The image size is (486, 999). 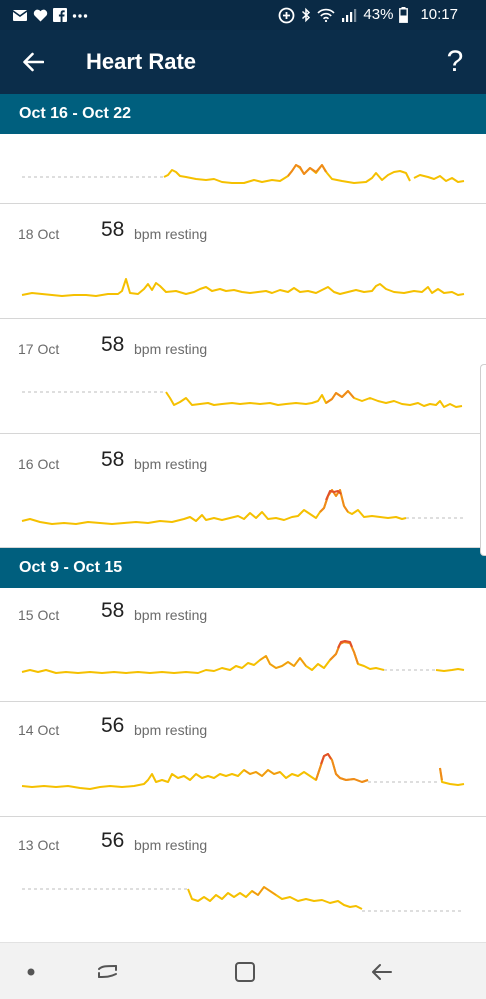 I want to click on day-card: 14 Oct 56 bpm resting, so click(x=243, y=759).